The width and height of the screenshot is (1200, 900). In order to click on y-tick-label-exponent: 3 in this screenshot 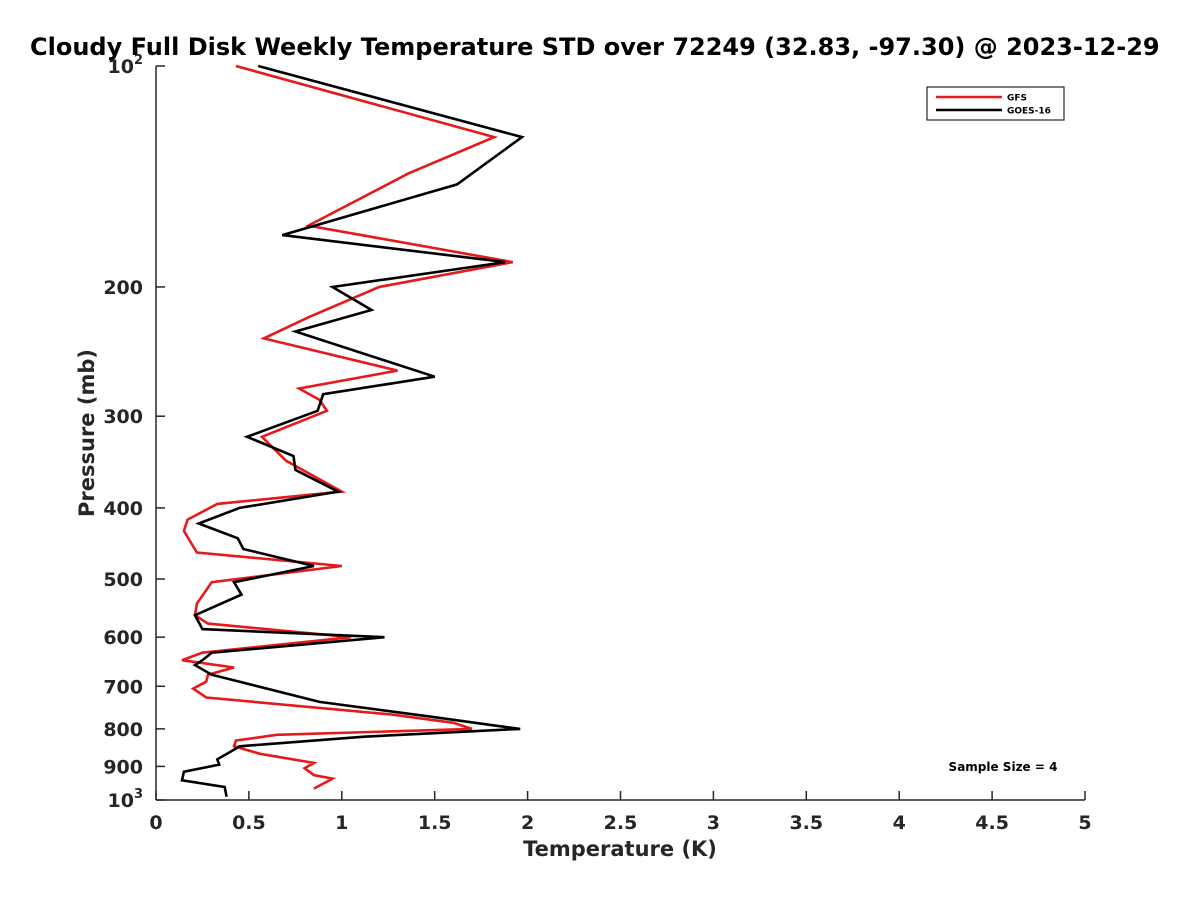, I will do `click(138, 794)`.